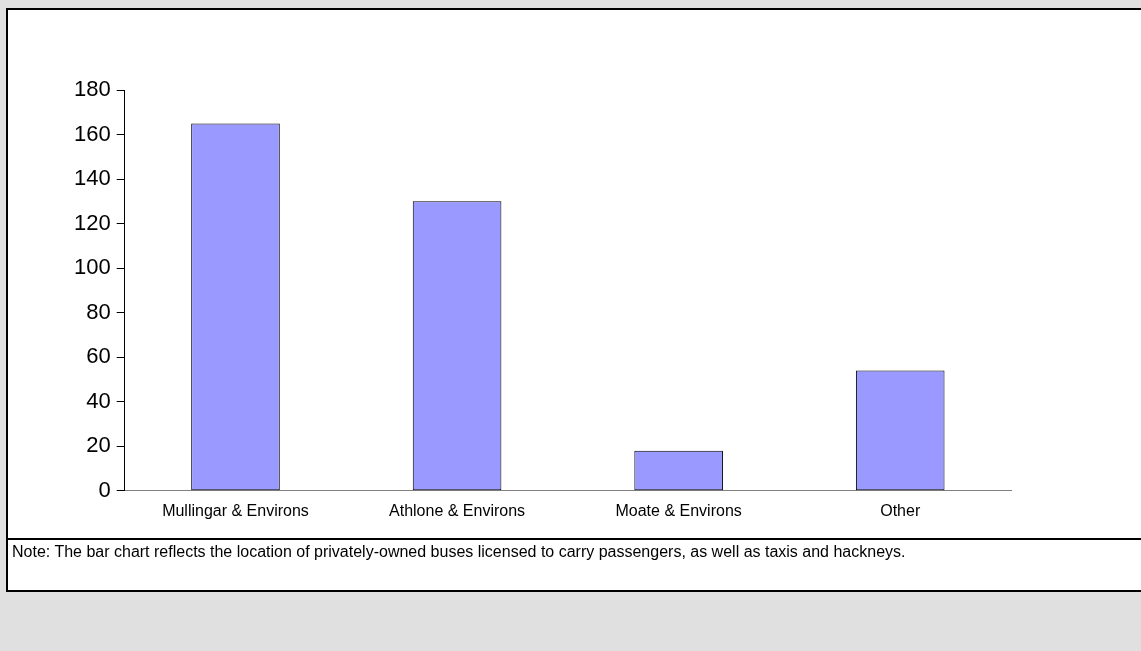 The width and height of the screenshot is (1141, 651). What do you see at coordinates (900, 510) in the screenshot?
I see `x-tick-label: Other` at bounding box center [900, 510].